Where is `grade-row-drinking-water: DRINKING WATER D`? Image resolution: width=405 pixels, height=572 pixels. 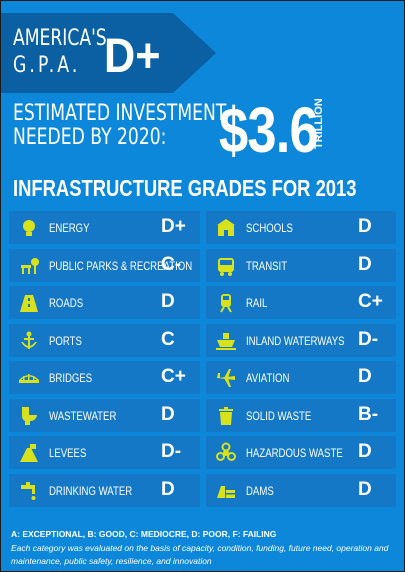 grade-row-drinking-water: DRINKING WATER D is located at coordinates (104, 490).